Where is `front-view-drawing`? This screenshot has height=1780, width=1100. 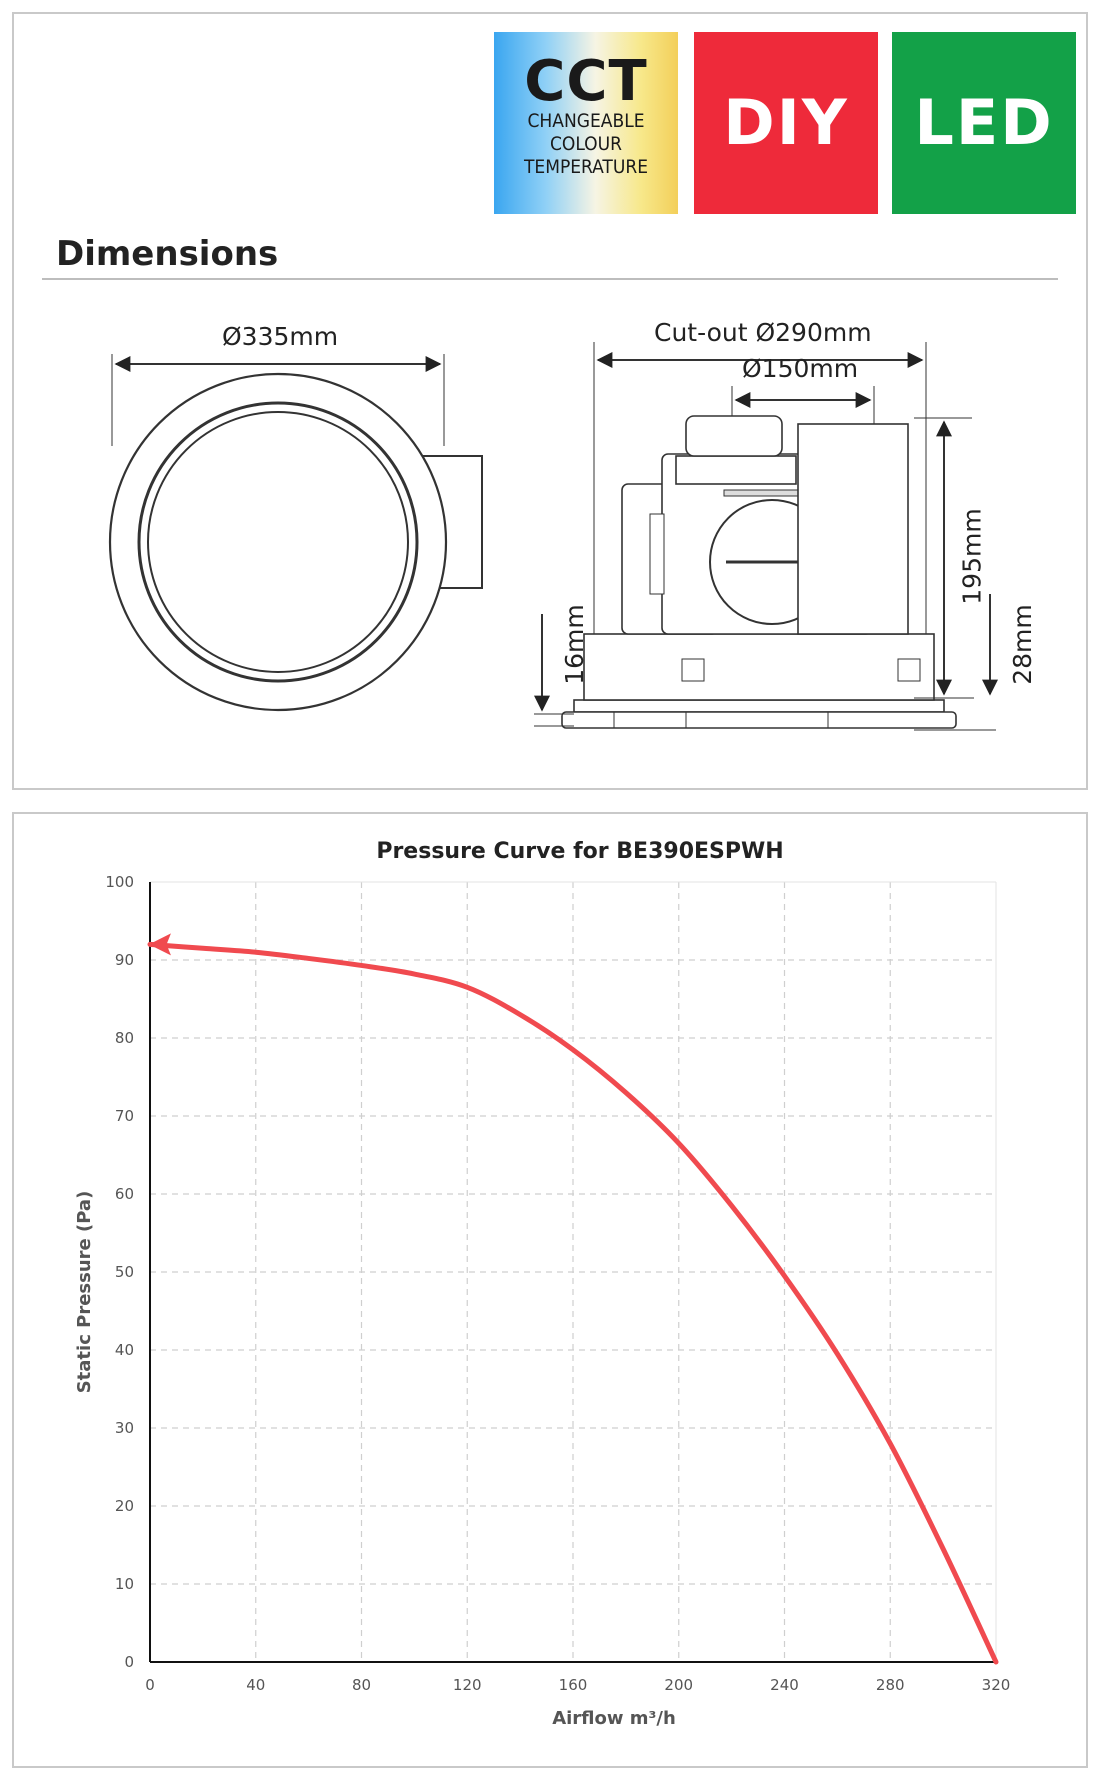 front-view-drawing is located at coordinates (295, 533).